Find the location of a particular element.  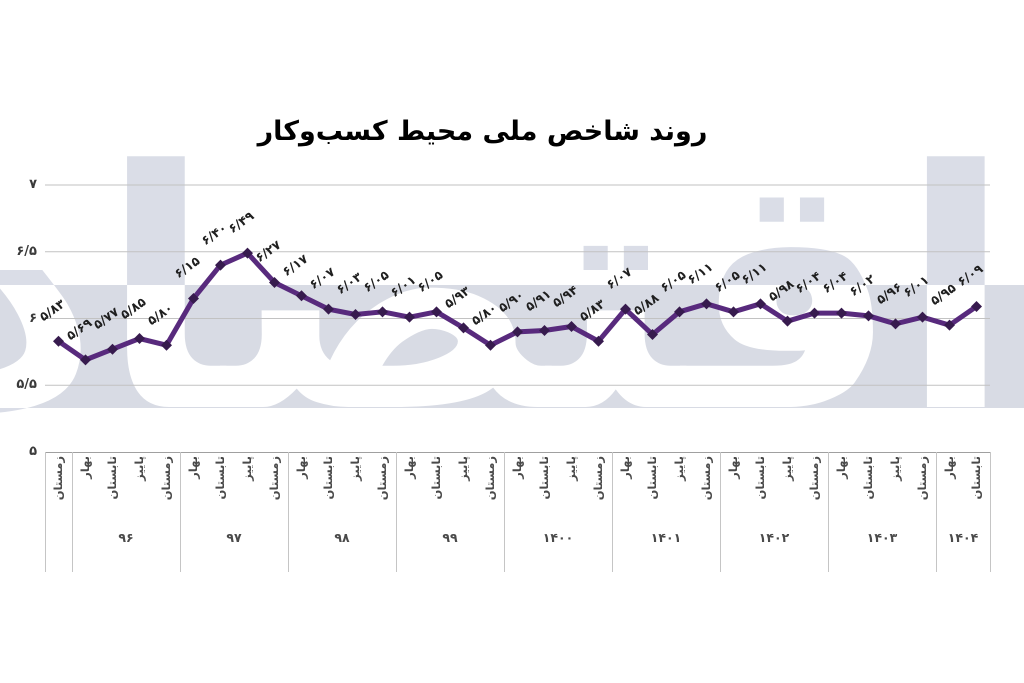

year-label: ۹۷ is located at coordinates (234, 537).